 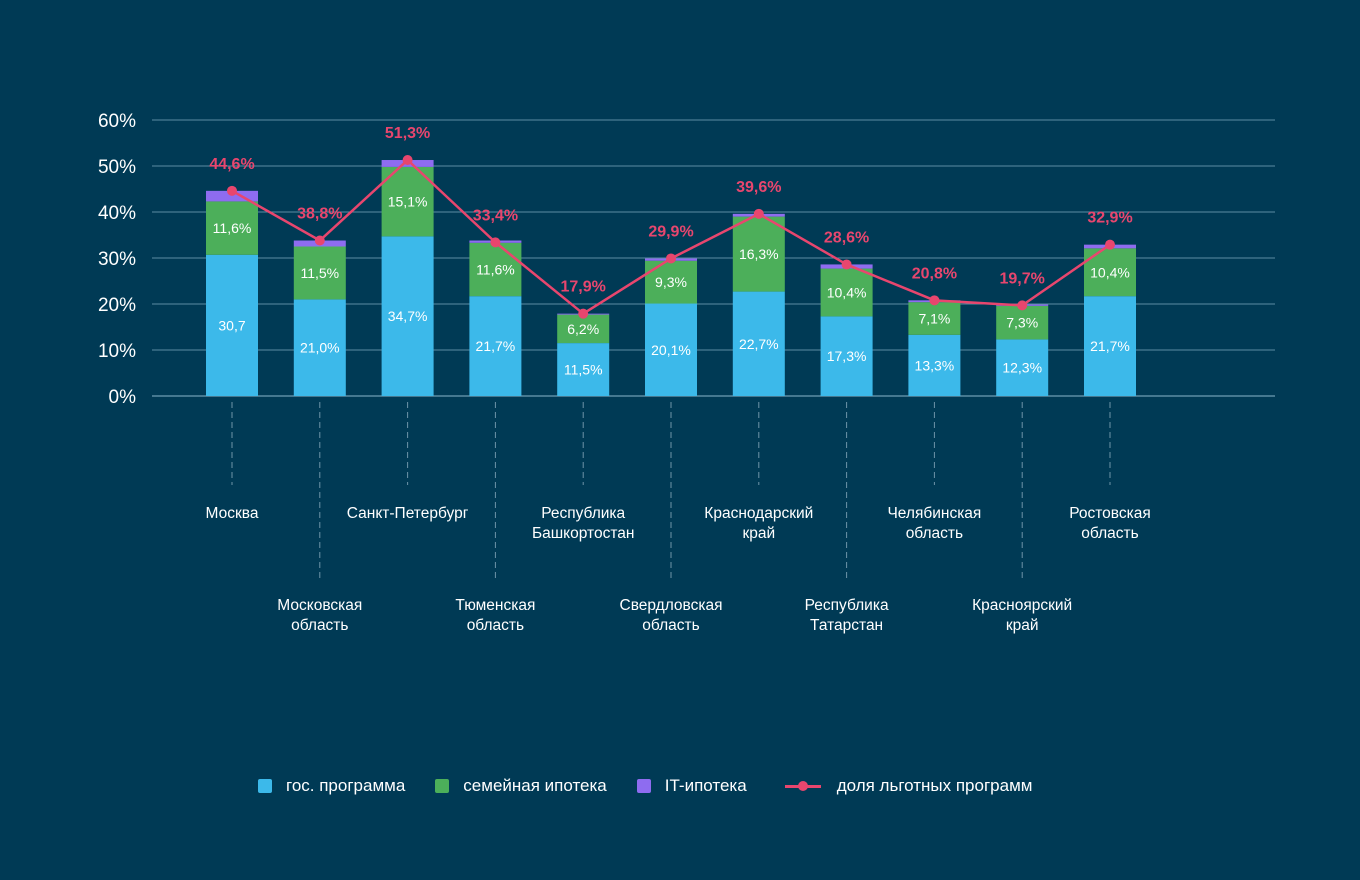 I want to click on y-tick-label: 0%, so click(x=123, y=397).